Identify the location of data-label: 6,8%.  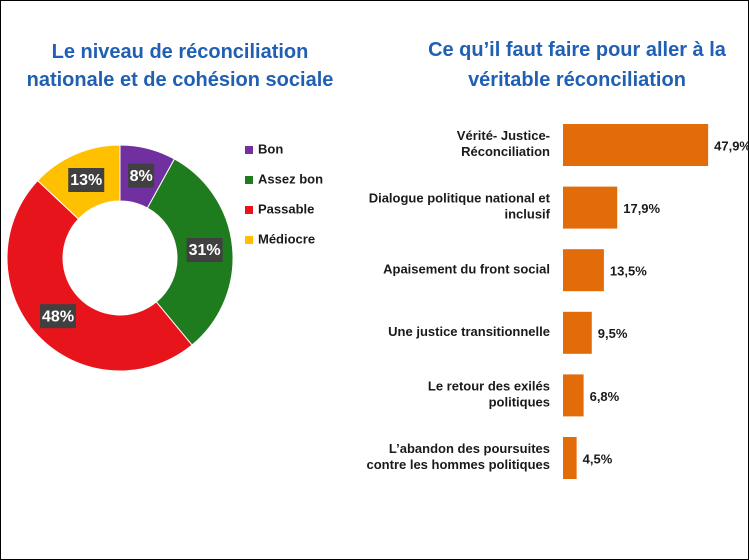
(605, 396).